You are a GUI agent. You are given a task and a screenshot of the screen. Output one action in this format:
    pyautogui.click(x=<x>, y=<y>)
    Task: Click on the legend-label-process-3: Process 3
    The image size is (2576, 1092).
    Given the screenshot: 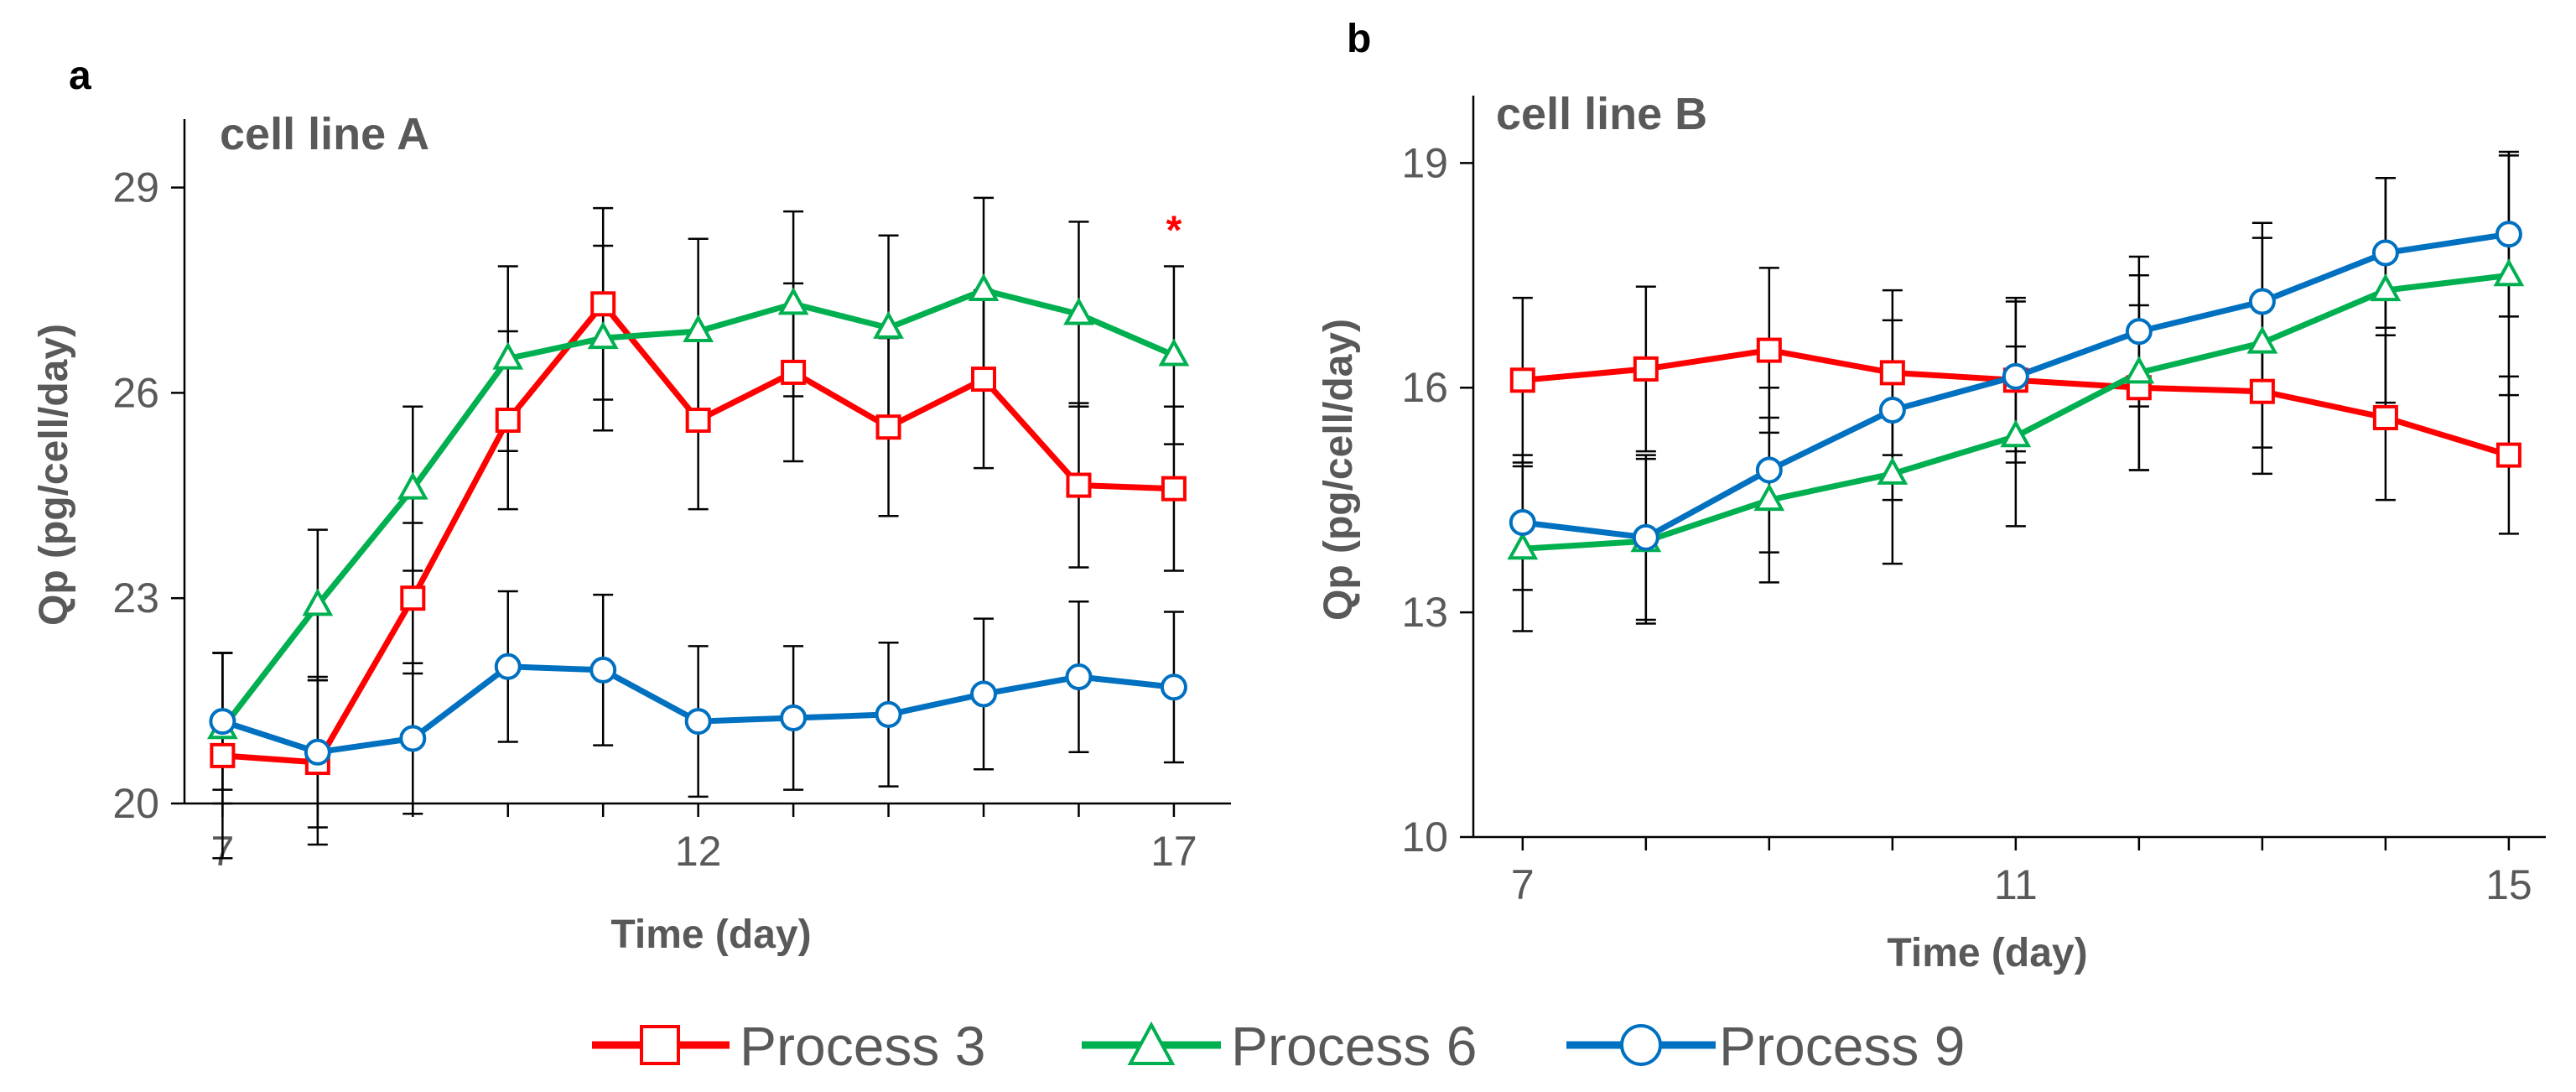 What is the action you would take?
    pyautogui.click(x=862, y=1046)
    